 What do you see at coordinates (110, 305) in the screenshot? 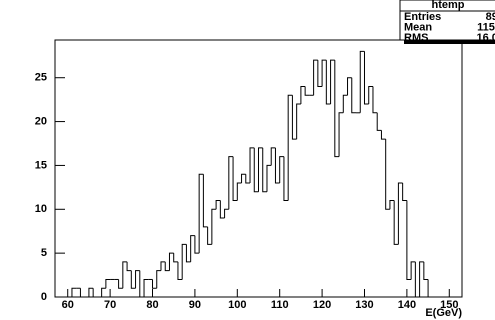
I see `x-tick-label: 70` at bounding box center [110, 305].